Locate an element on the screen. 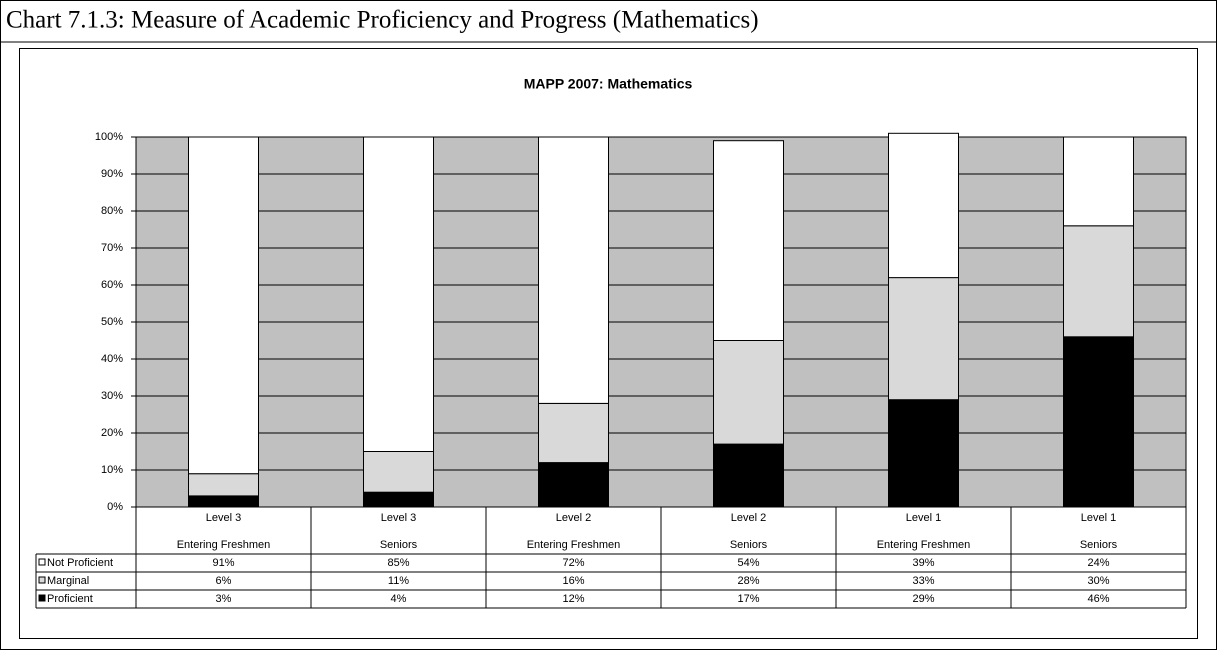 This screenshot has height=650, width=1217. y-tick-label: 50% is located at coordinates (112, 322).